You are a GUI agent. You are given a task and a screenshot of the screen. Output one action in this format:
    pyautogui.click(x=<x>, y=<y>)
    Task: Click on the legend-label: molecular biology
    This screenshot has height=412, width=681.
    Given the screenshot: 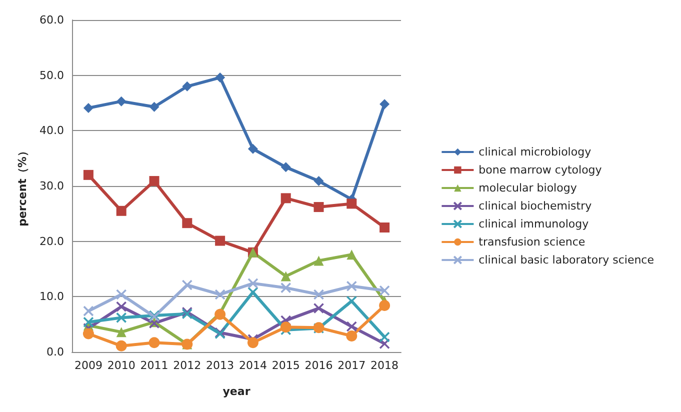 What is the action you would take?
    pyautogui.click(x=528, y=188)
    